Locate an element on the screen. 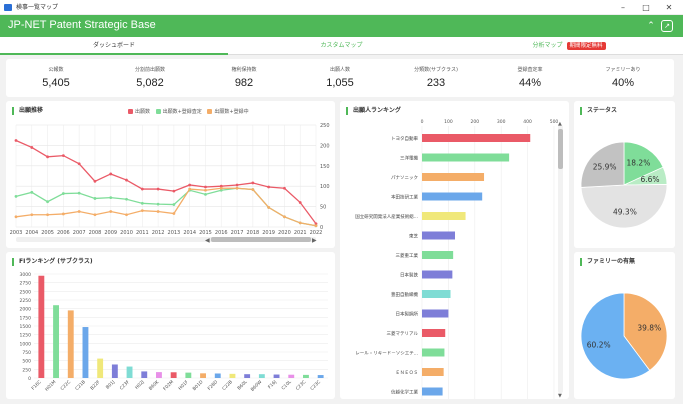 Image resolution: width=683 pixels, height=404 pixels. y-tick-label: 1000 is located at coordinates (26, 344).